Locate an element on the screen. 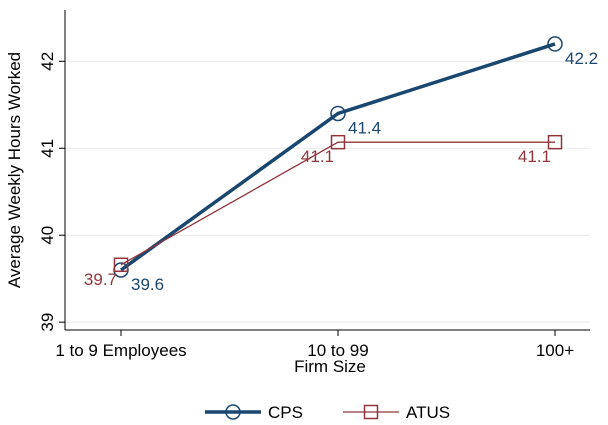  legend-label: ATUS is located at coordinates (428, 412).